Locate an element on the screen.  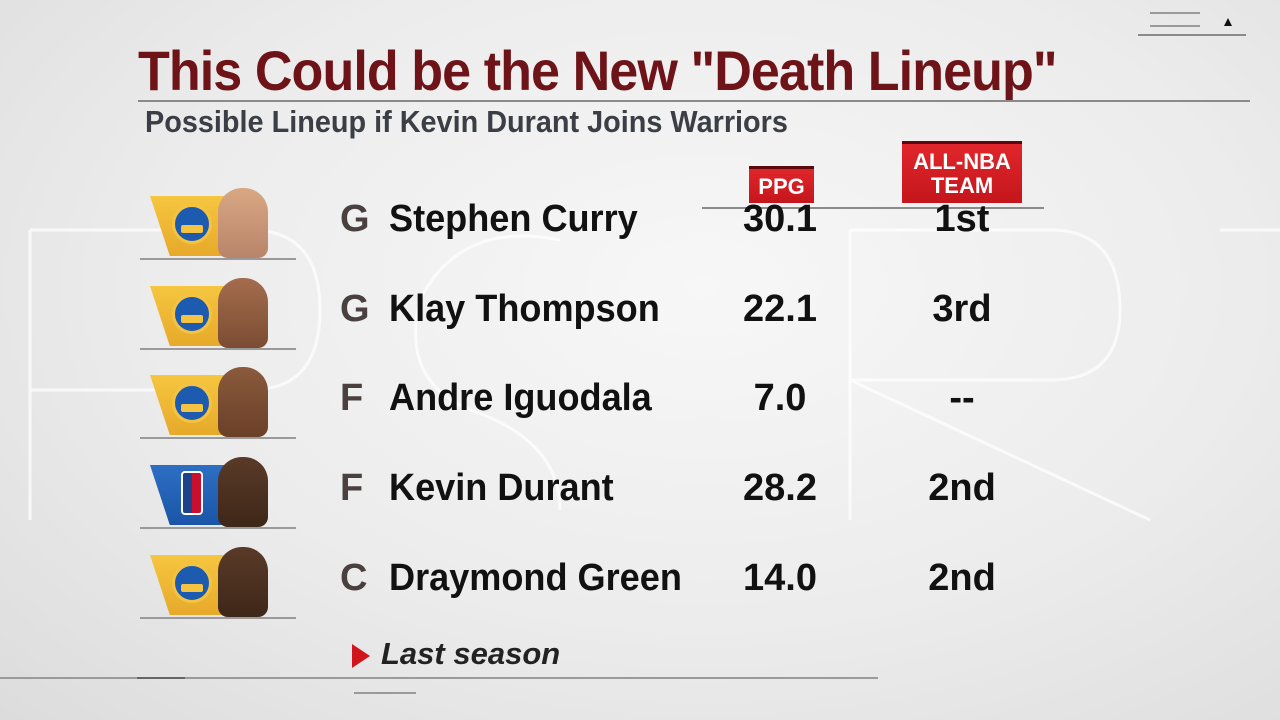
player-ppg: 30.1 is located at coordinates (780, 219).